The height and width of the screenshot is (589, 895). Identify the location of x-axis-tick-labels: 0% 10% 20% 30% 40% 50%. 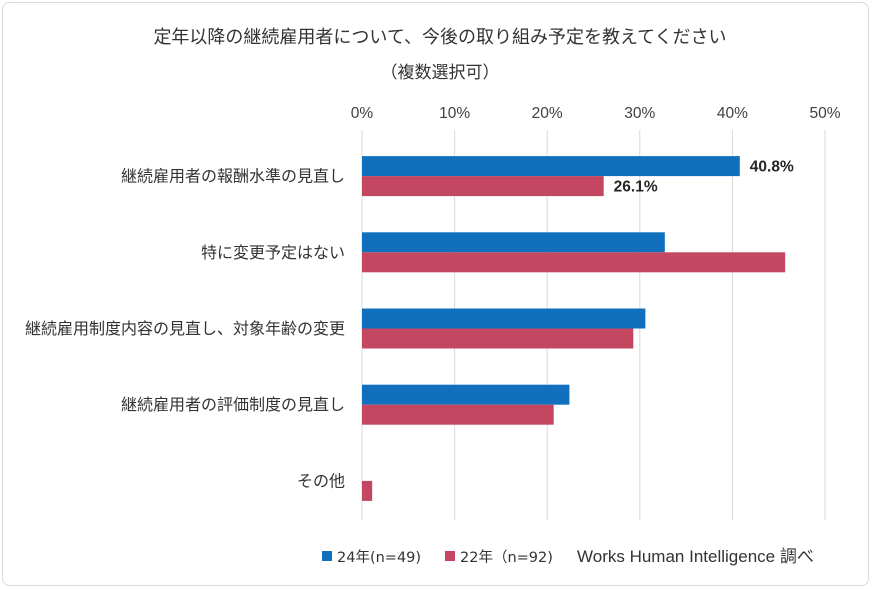
(596, 113).